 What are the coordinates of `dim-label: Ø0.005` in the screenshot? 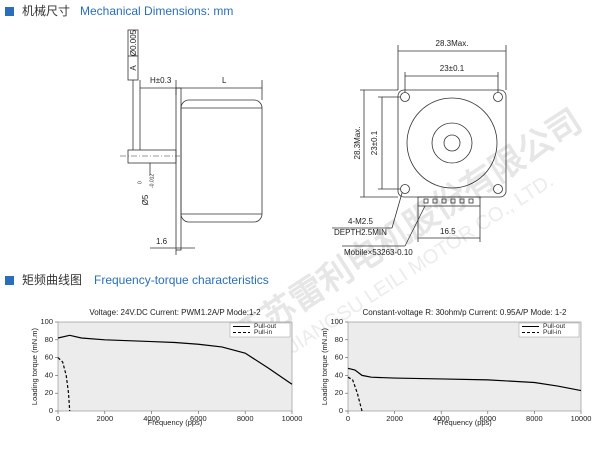 It's located at (133, 42).